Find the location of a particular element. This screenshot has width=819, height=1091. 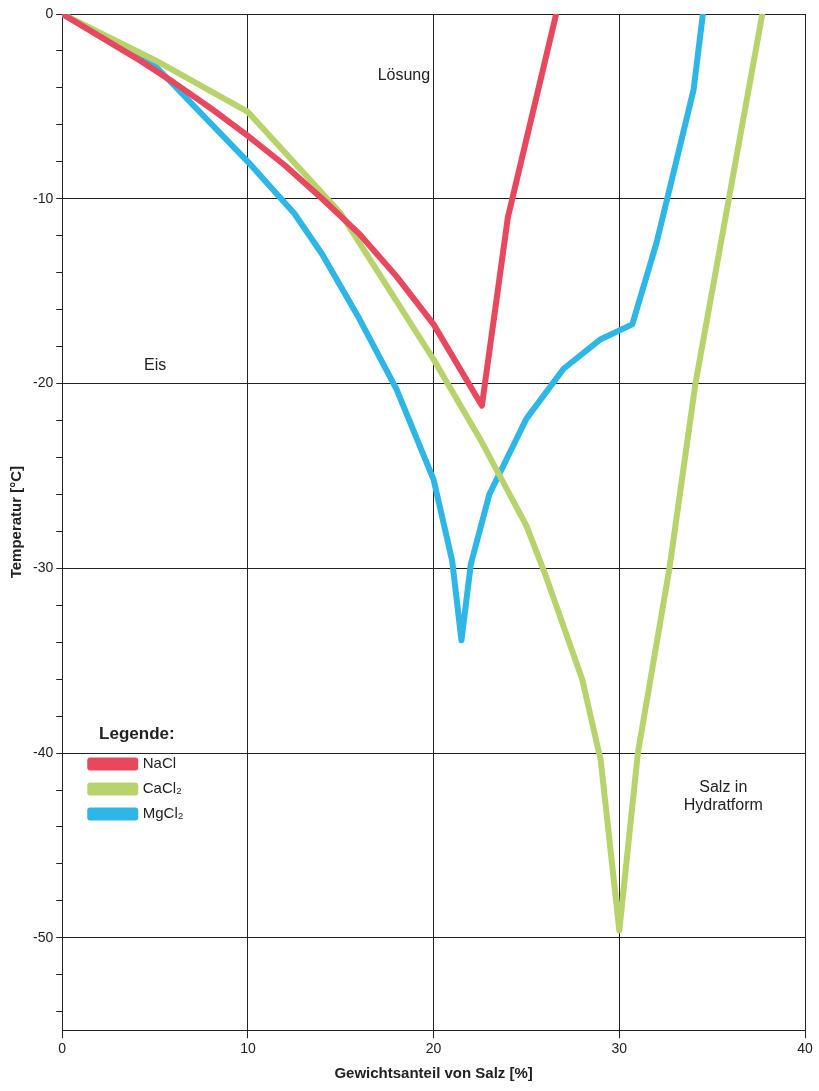

x-tick-label: 10 is located at coordinates (248, 1048).